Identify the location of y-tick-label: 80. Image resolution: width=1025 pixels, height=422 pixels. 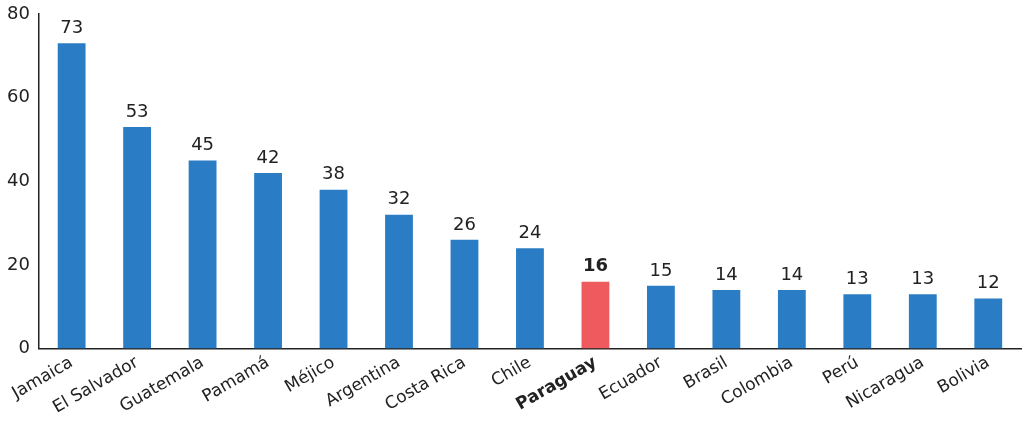
(18, 12).